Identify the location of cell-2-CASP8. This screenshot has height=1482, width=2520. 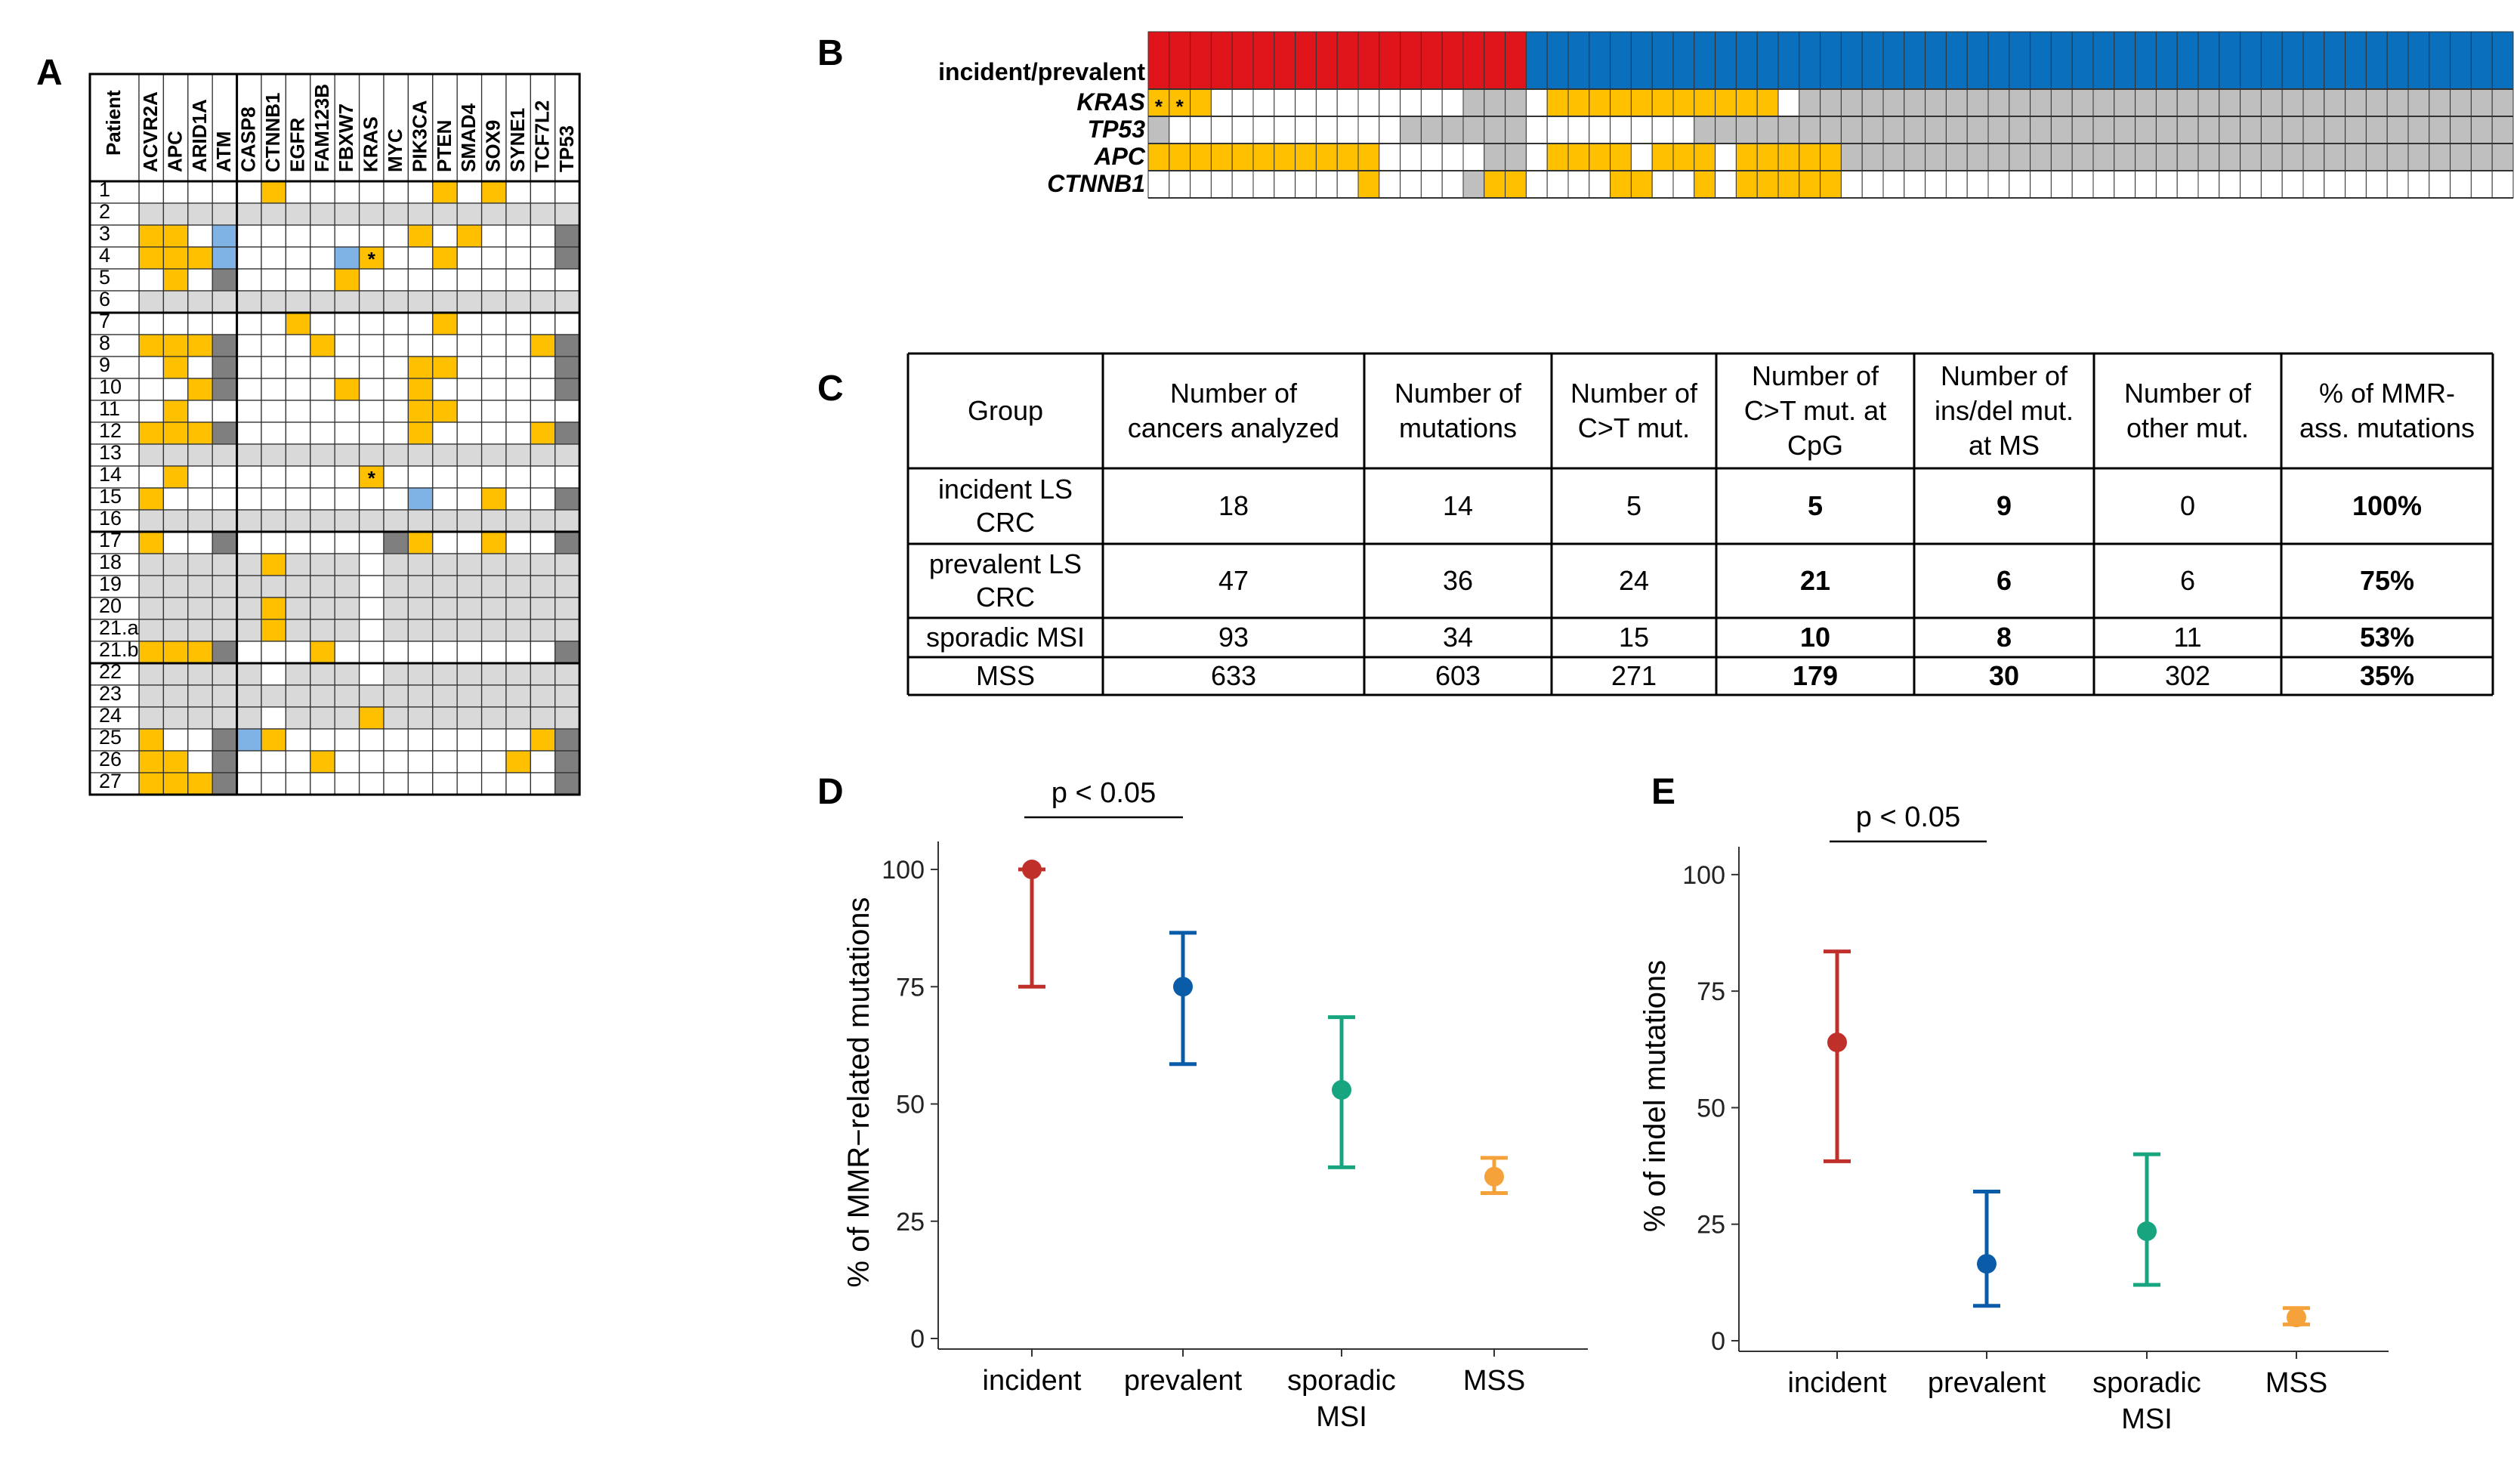
(249, 214).